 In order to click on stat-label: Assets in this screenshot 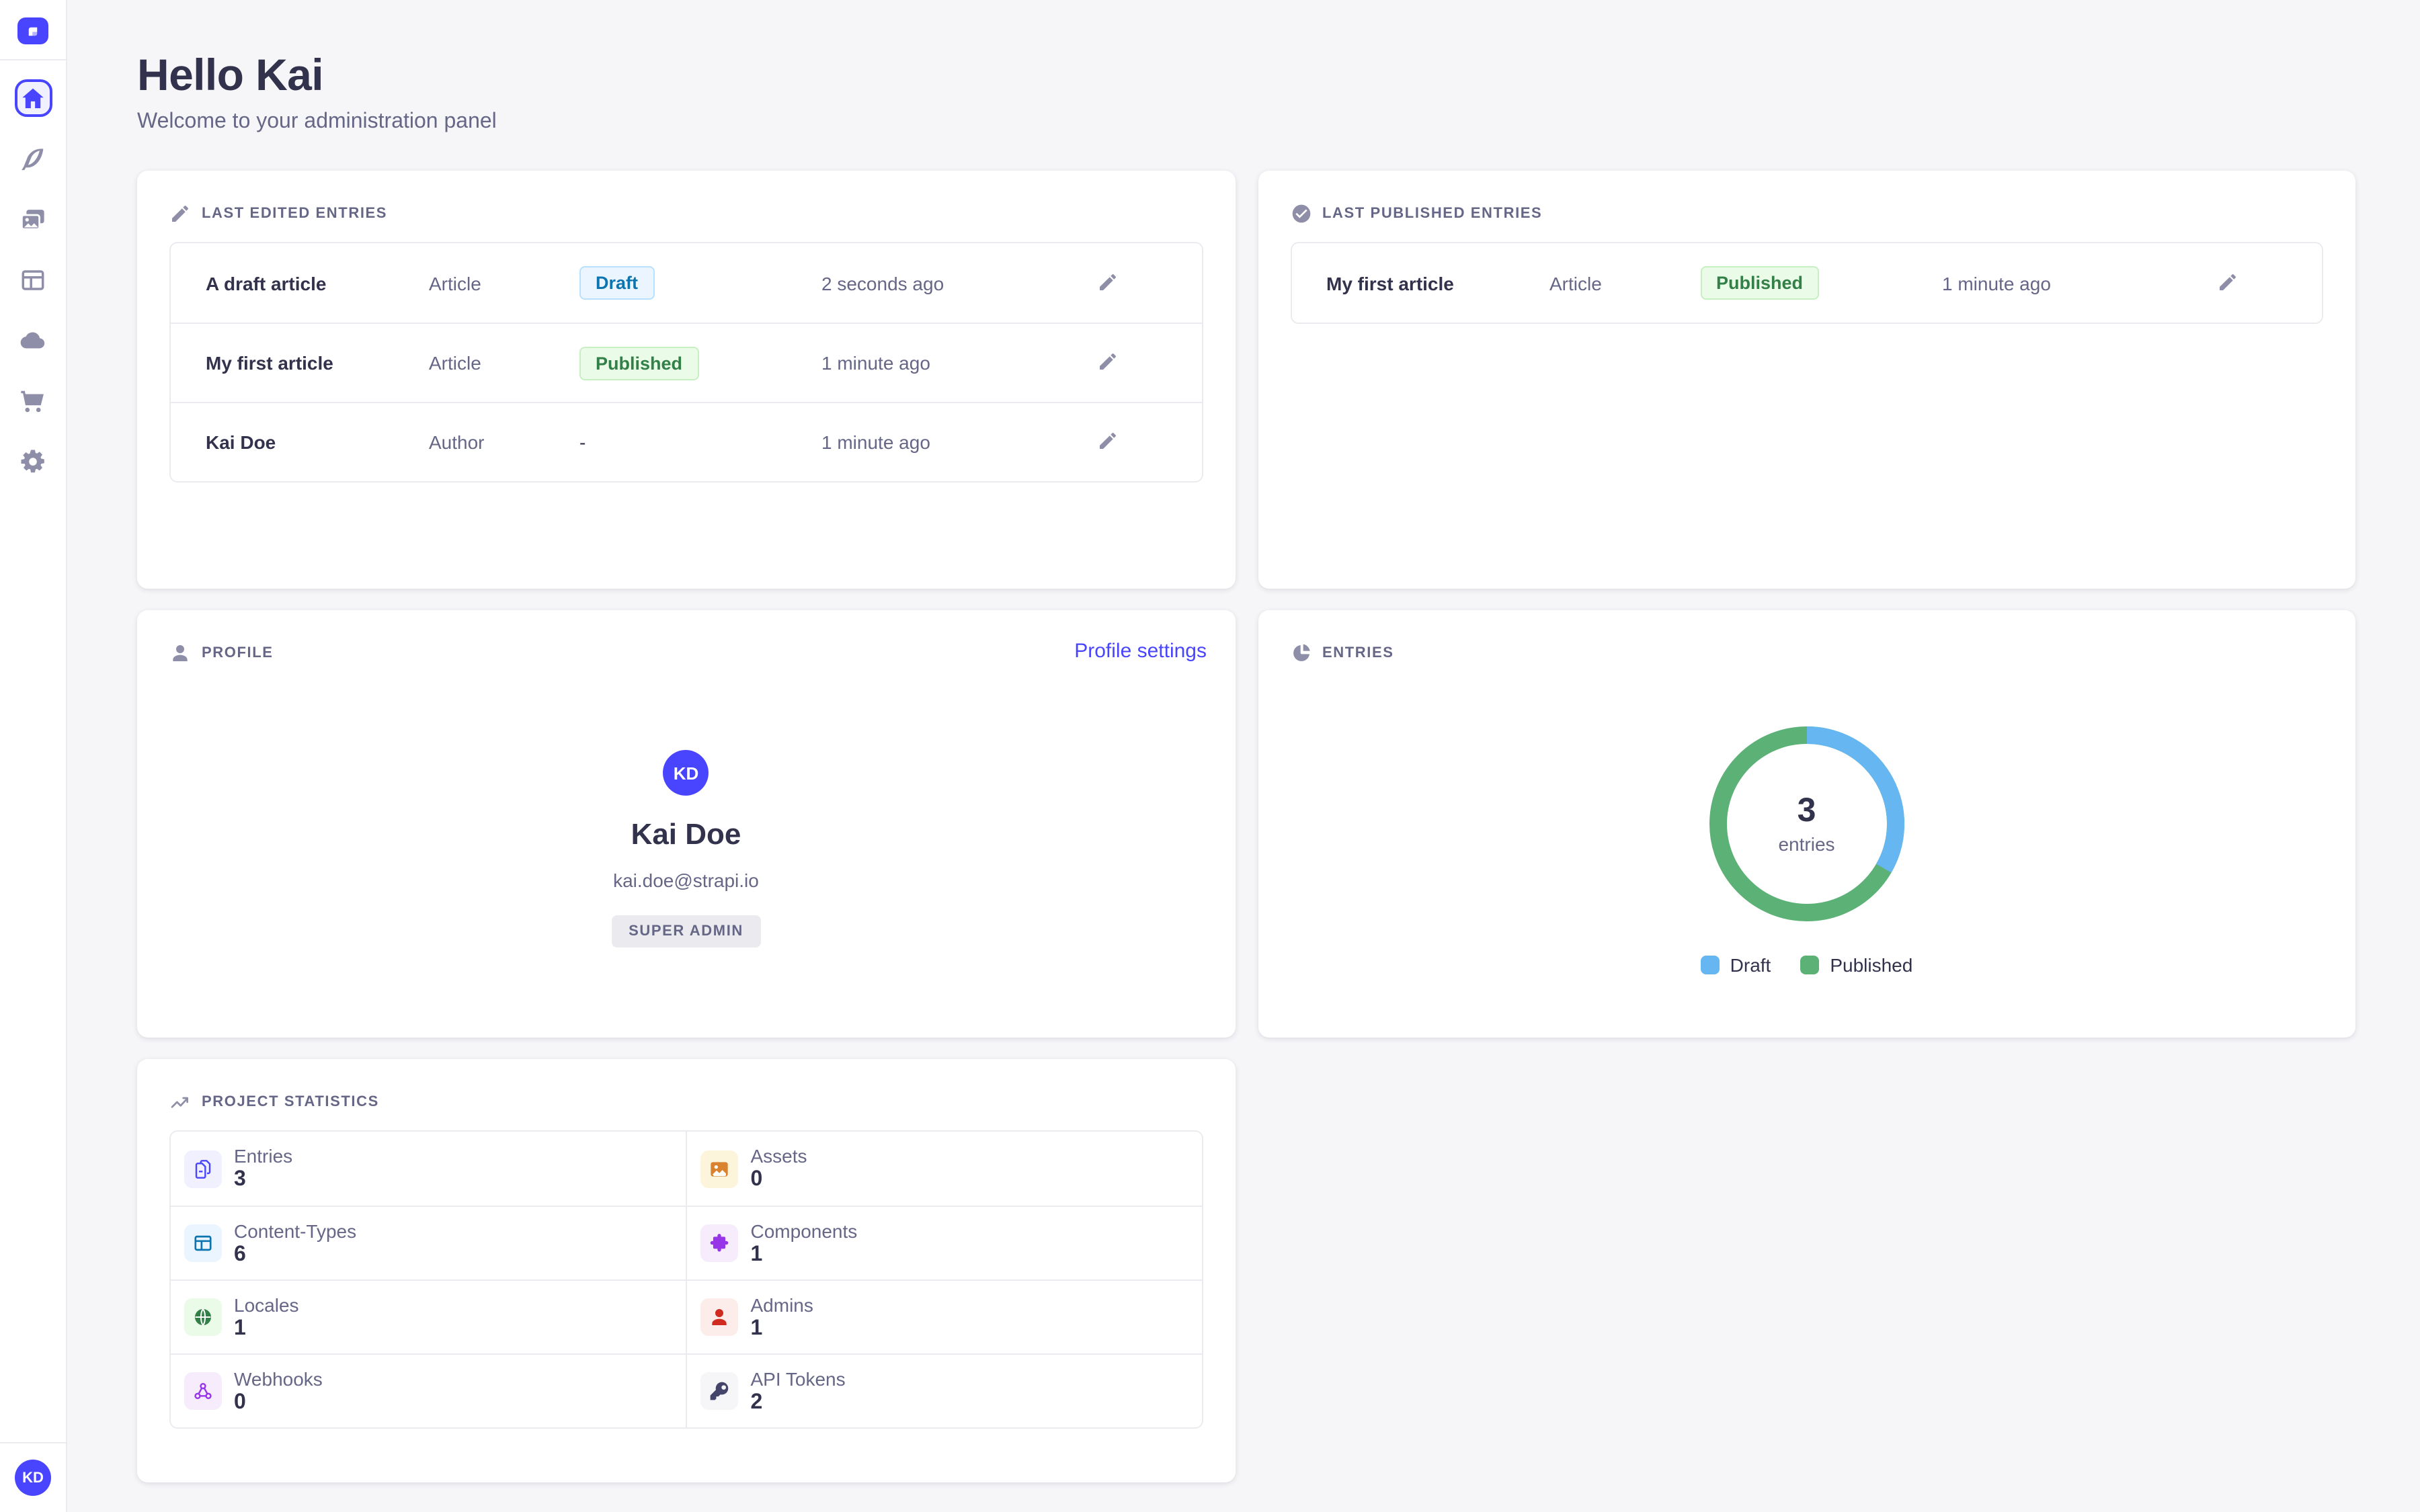, I will do `click(778, 1156)`.